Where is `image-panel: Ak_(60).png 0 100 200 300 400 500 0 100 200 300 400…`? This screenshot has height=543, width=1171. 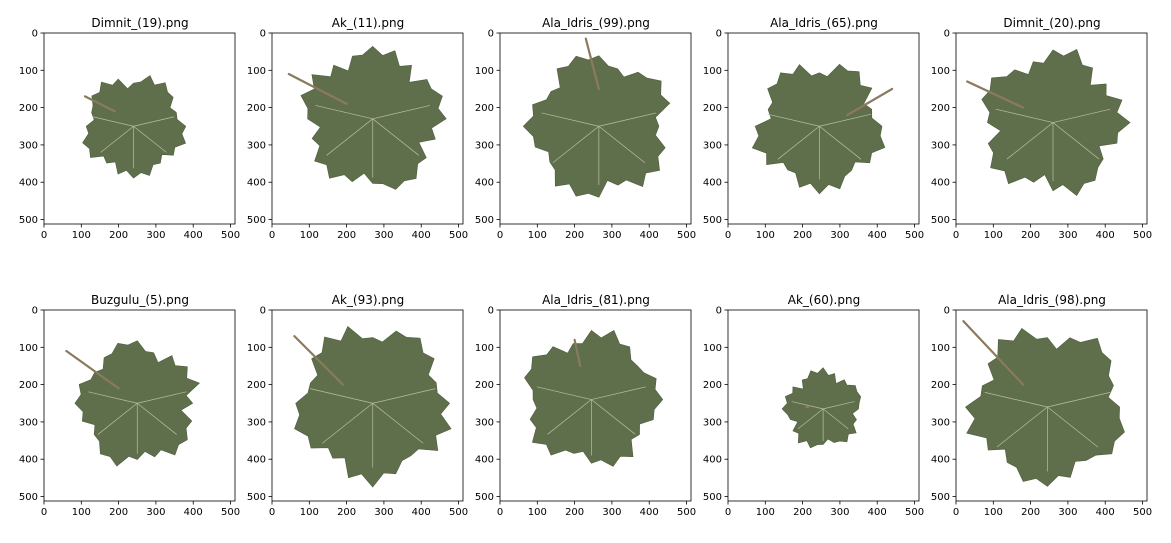 image-panel: Ak_(60).png 0 100 200 300 400 500 0 100 200 300 400… is located at coordinates (813, 418).